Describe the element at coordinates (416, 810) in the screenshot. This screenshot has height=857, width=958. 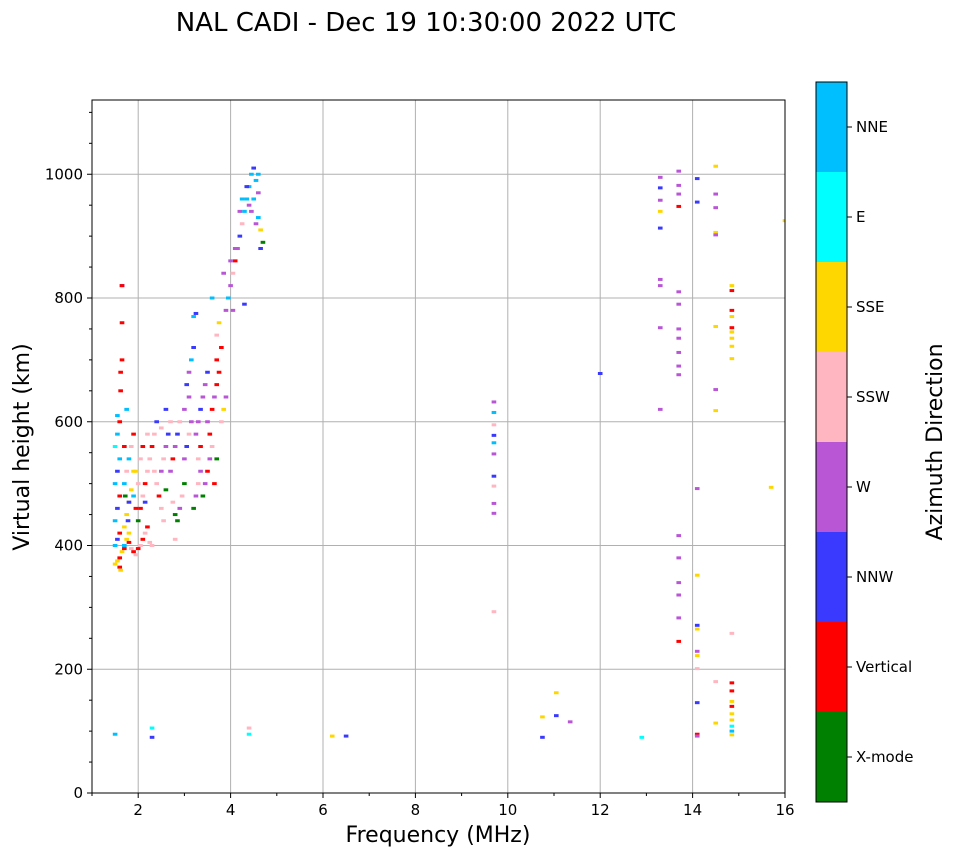
I see `x-tick-label: 8` at that location.